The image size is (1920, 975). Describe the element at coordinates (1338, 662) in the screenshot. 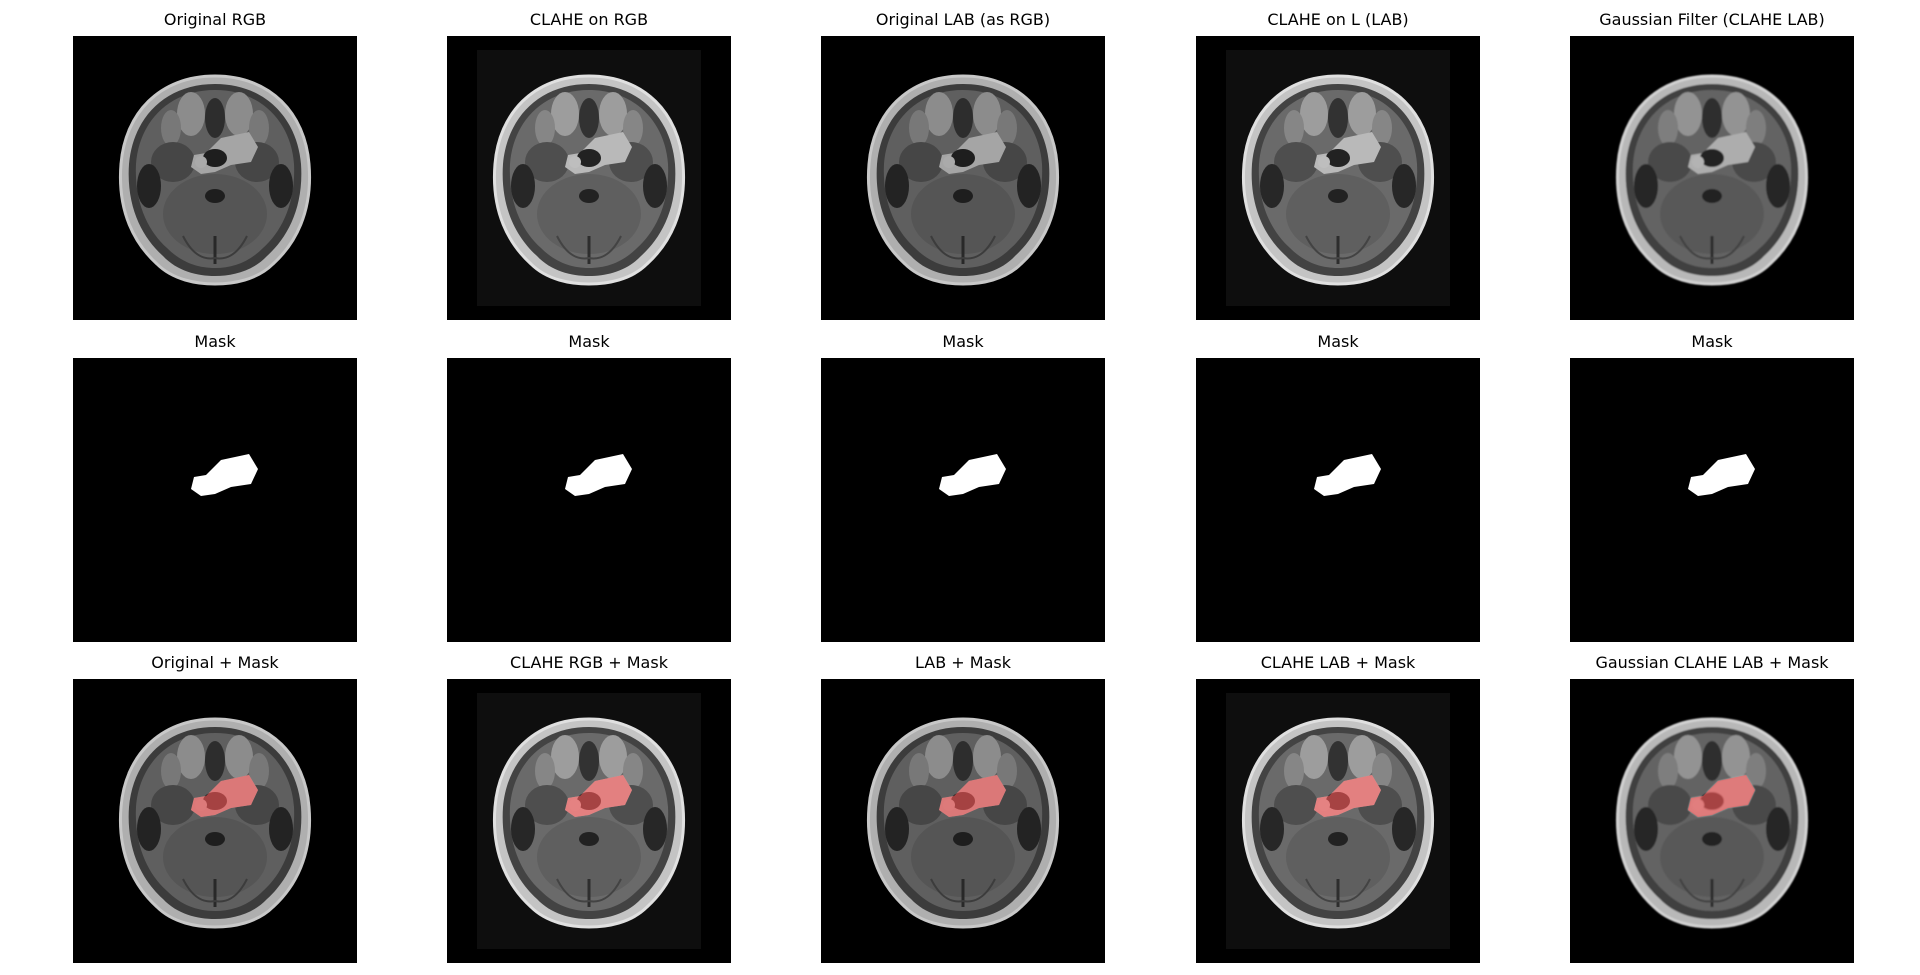

I see `panel-title: CLAHE LAB + Mask` at that location.